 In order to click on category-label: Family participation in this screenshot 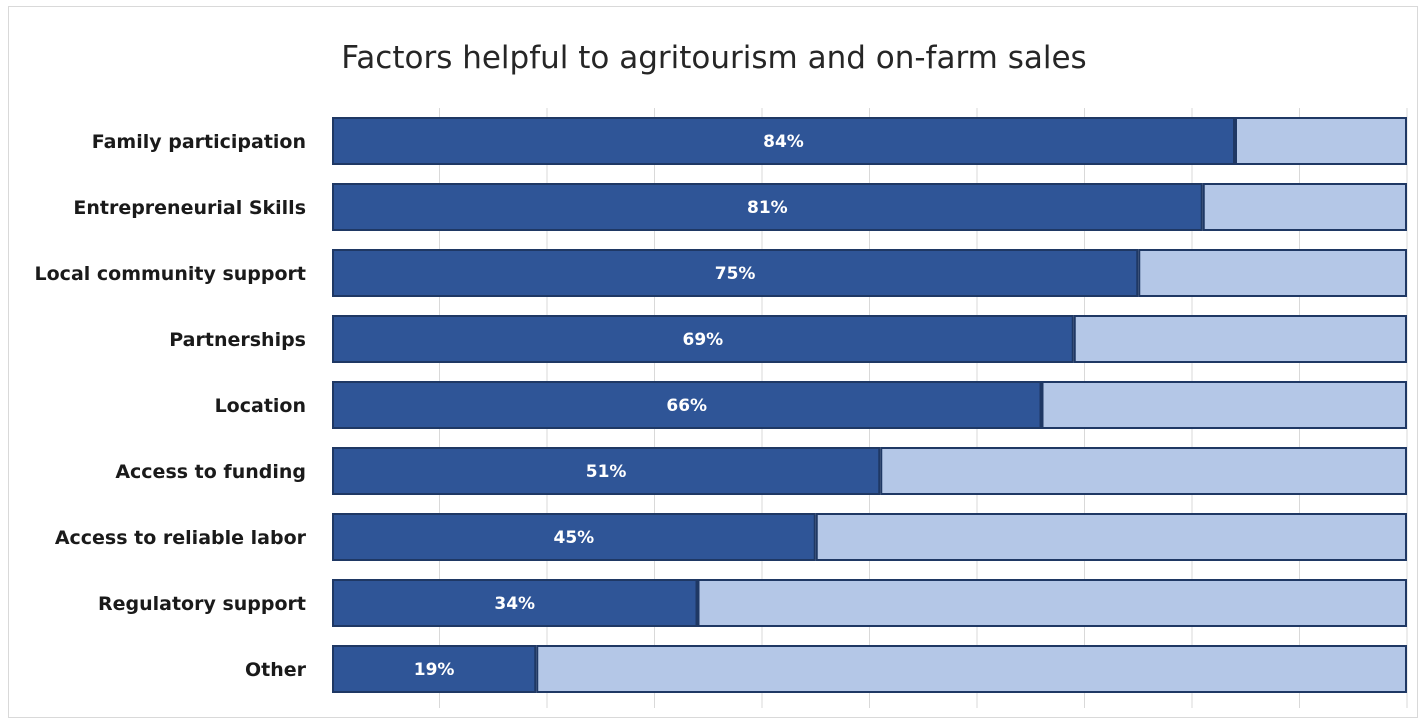, I will do `click(199, 142)`.